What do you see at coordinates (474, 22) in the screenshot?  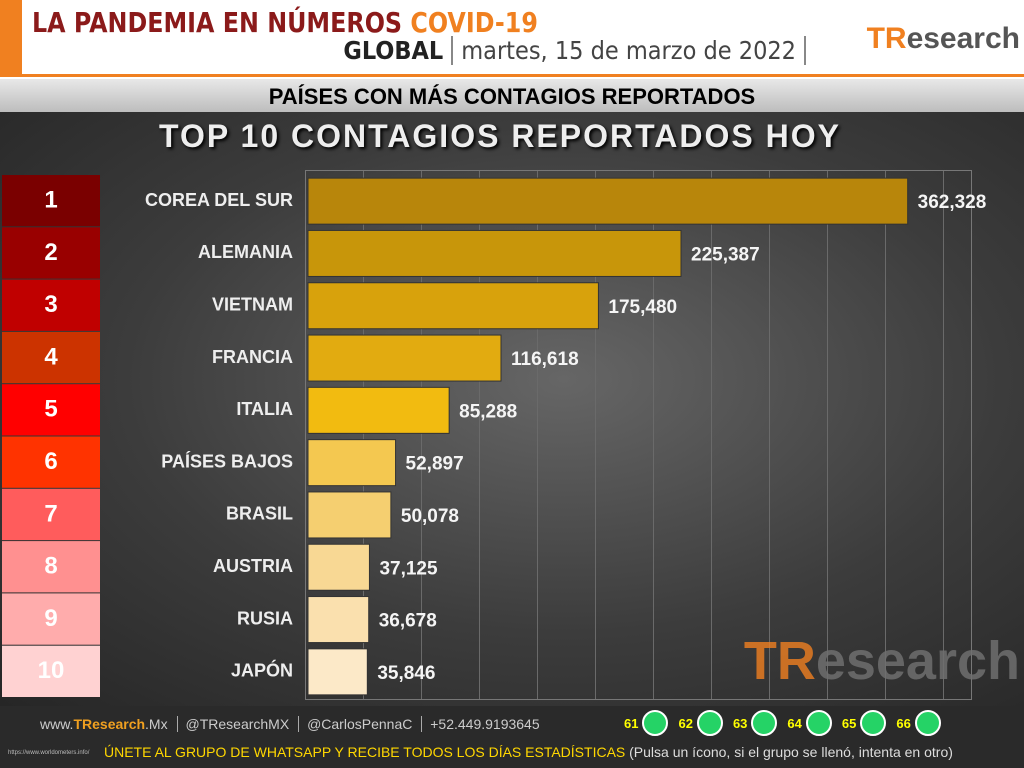 I see `title-accent: COVID-19` at bounding box center [474, 22].